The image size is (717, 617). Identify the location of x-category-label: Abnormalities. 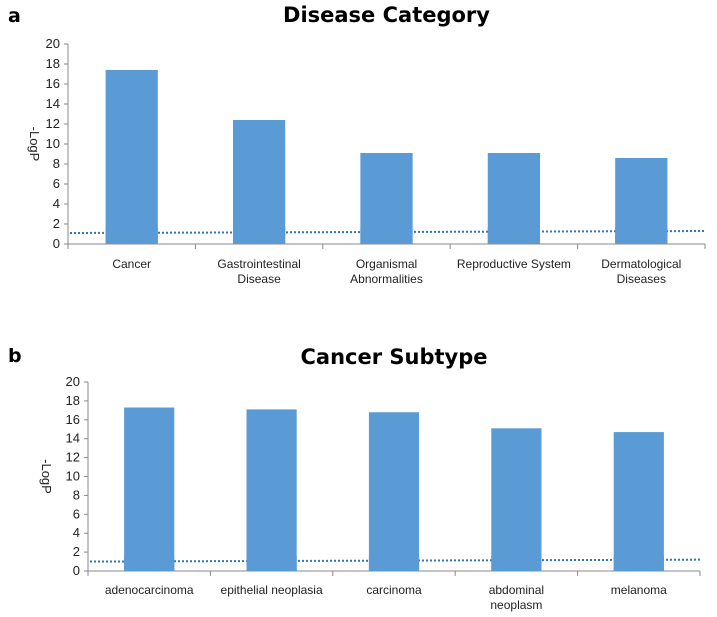
(386, 279).